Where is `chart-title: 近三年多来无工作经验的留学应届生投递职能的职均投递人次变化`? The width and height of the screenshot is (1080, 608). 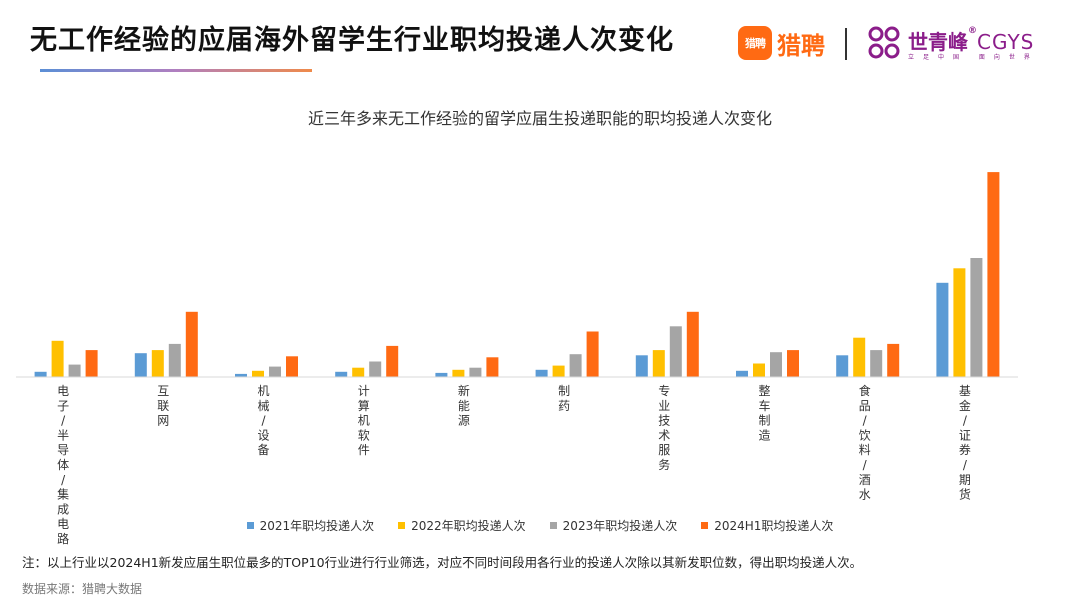 chart-title: 近三年多来无工作经验的留学应届生投递职能的职均投递人次变化 is located at coordinates (539, 118).